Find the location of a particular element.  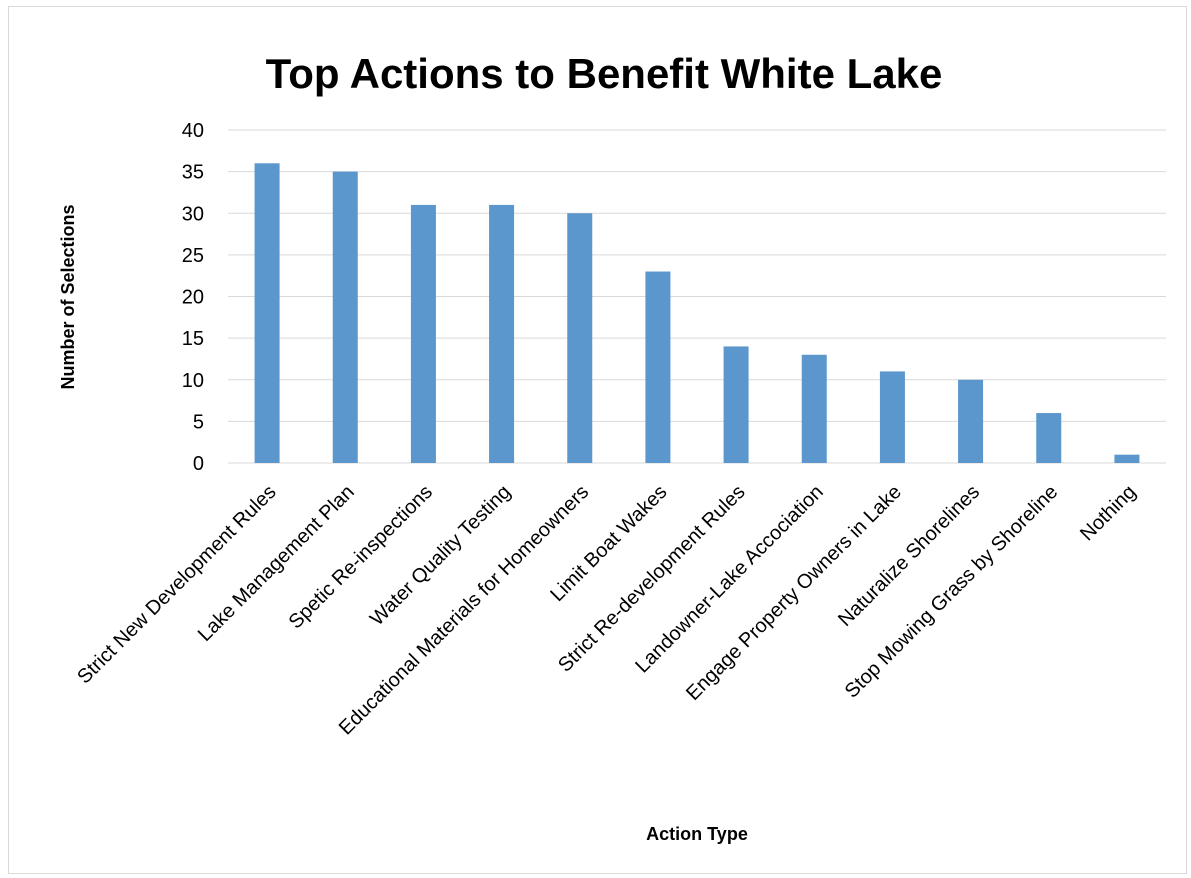

x-tick-label: Spetic Re-inspections is located at coordinates (361, 557).